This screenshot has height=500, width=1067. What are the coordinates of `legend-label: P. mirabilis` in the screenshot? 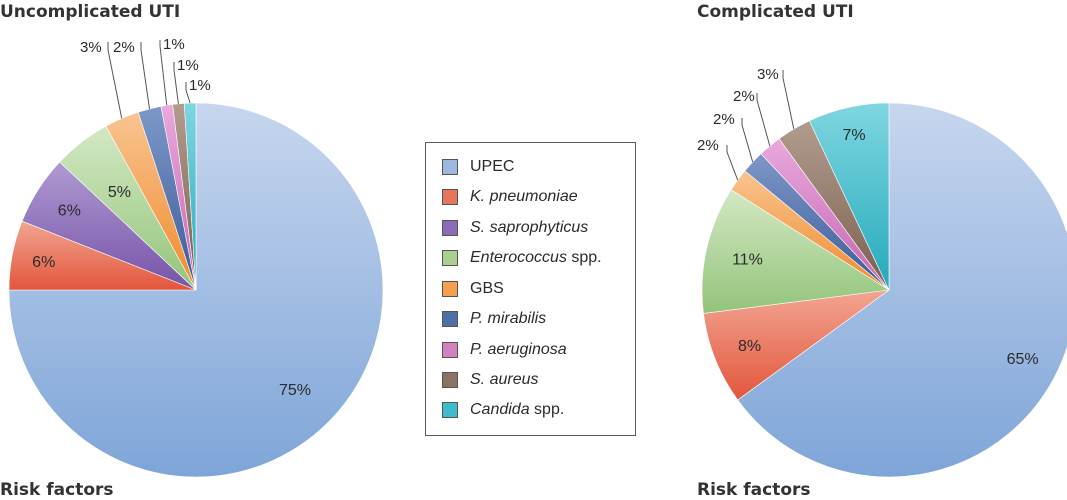 It's located at (508, 318).